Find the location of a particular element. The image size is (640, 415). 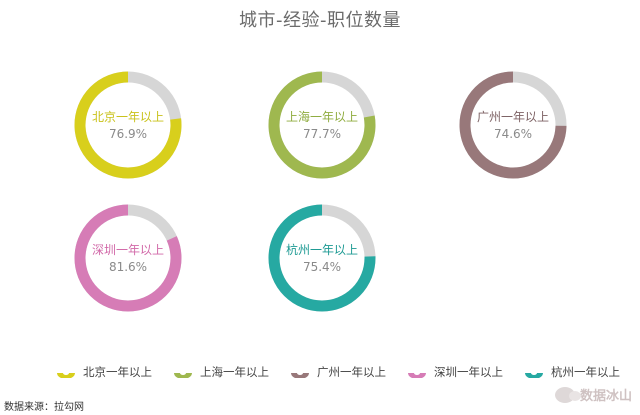

donut-label-2: 广州一年以上 is located at coordinates (513, 117).